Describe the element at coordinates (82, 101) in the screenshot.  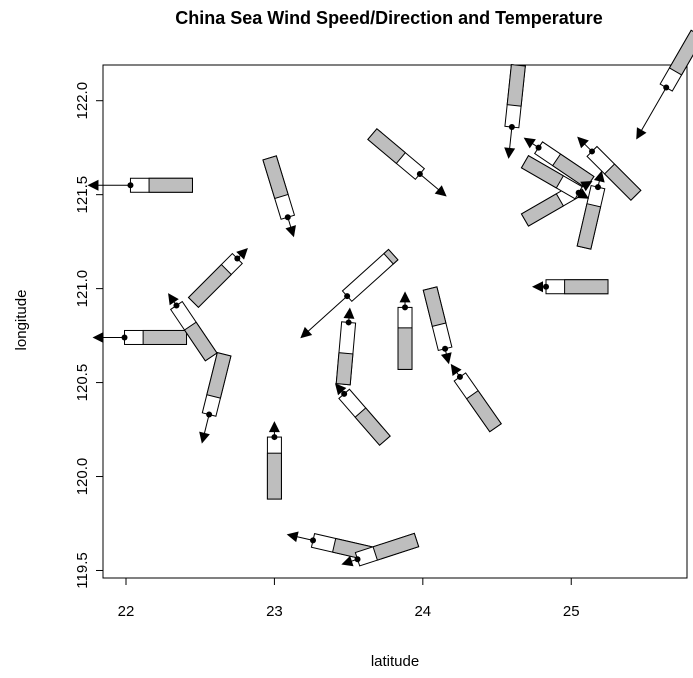
I see `y-tick-label: 122.0` at that location.